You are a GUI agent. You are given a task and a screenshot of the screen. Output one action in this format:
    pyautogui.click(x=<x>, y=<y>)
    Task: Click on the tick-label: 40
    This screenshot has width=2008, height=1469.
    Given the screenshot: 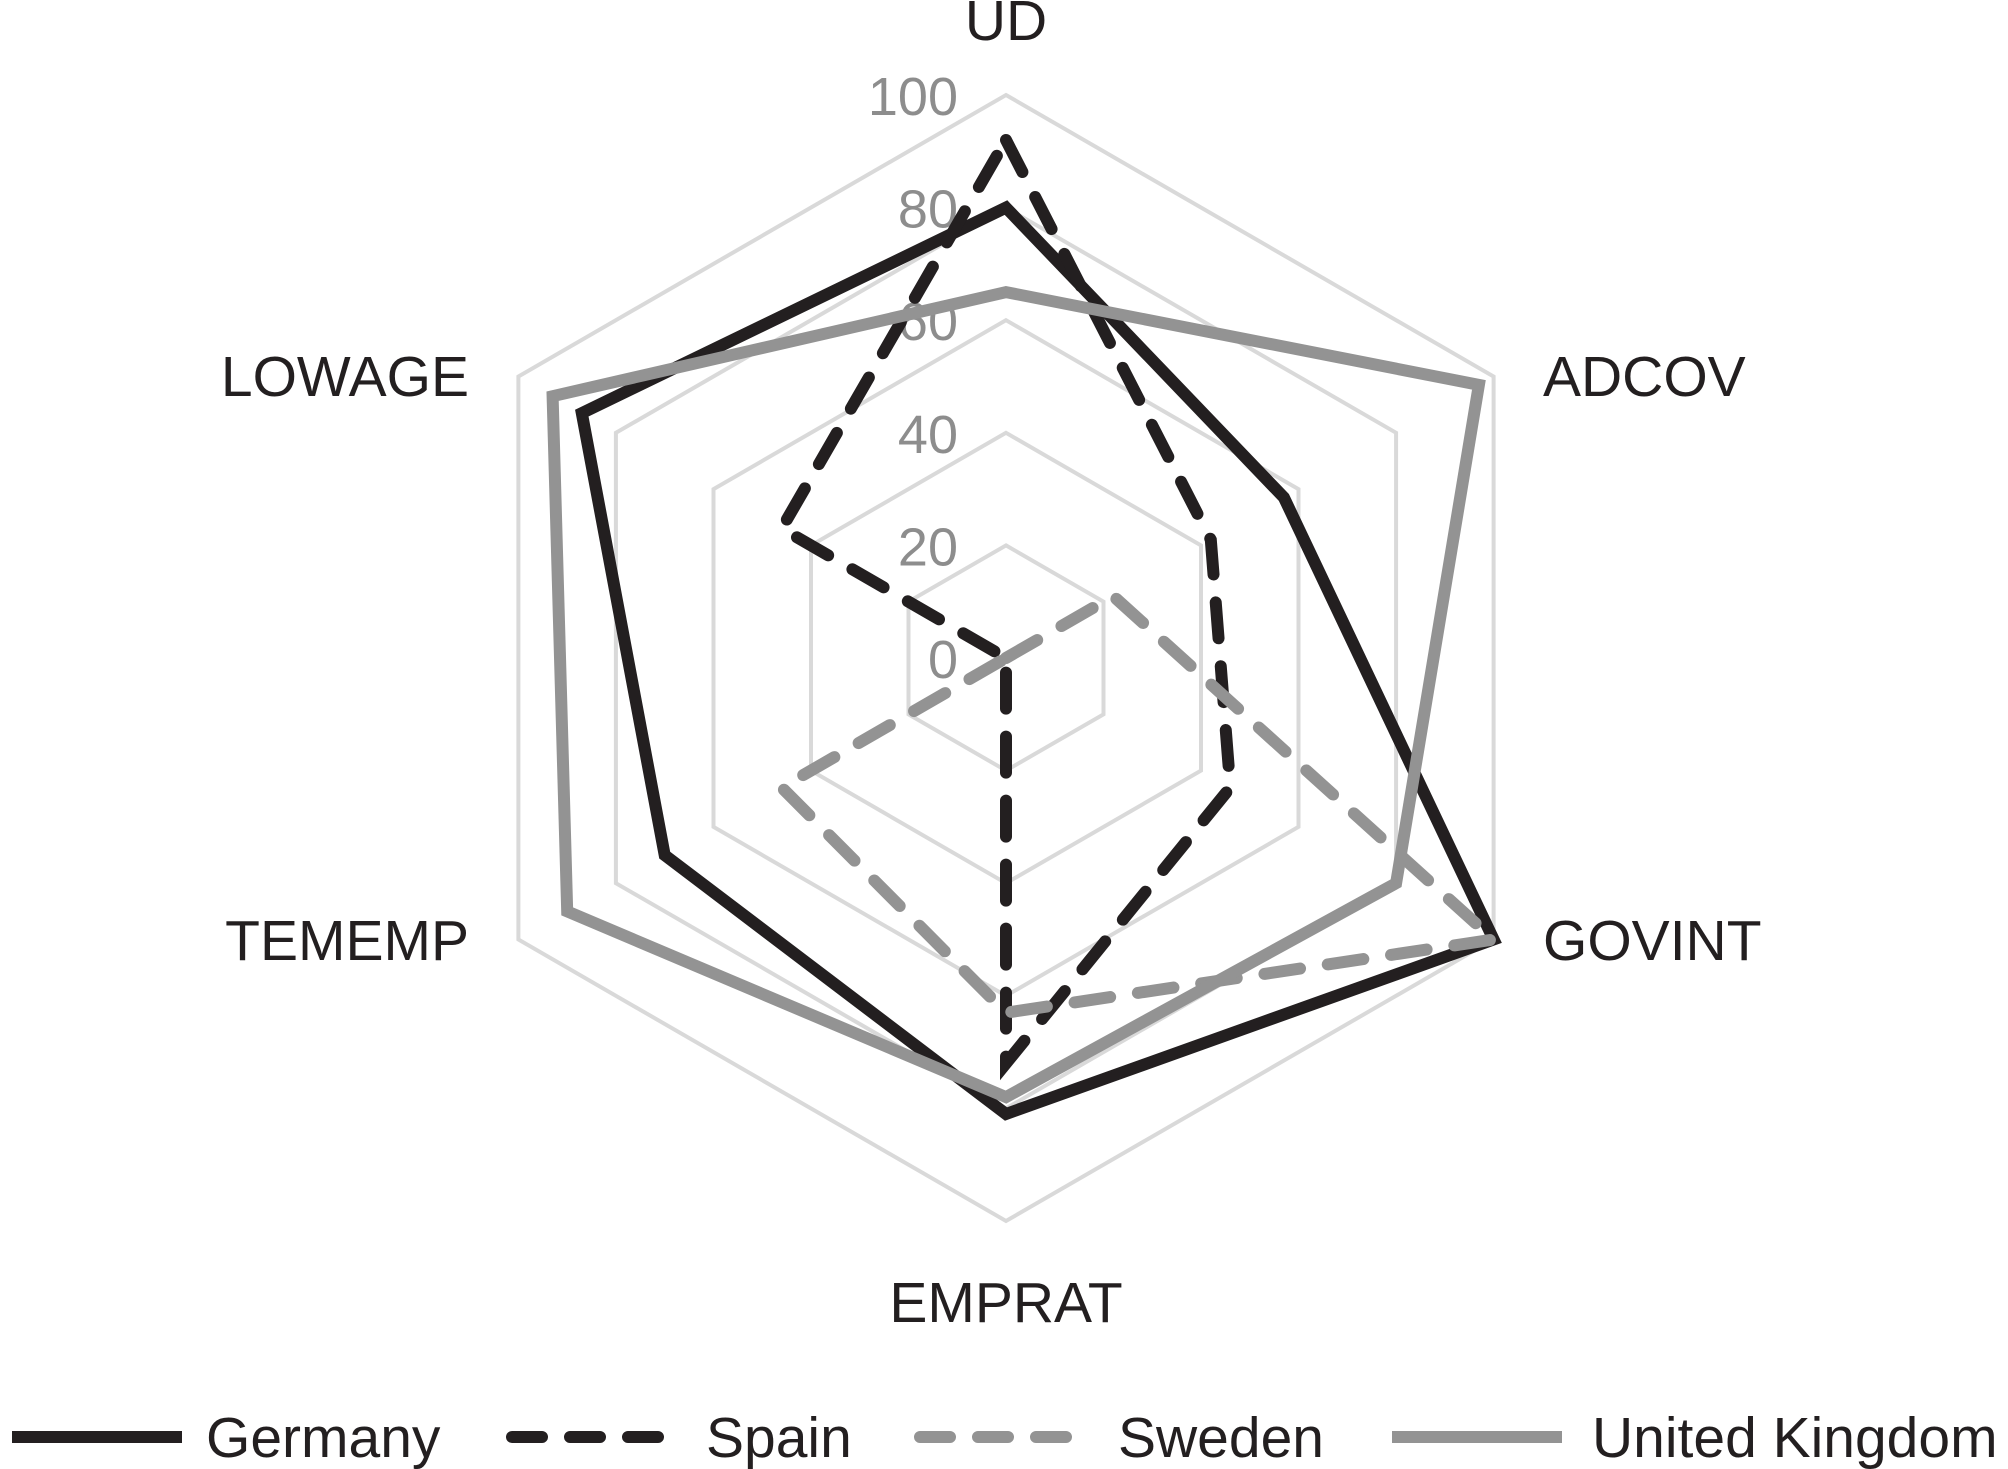 What is the action you would take?
    pyautogui.click(x=928, y=435)
    